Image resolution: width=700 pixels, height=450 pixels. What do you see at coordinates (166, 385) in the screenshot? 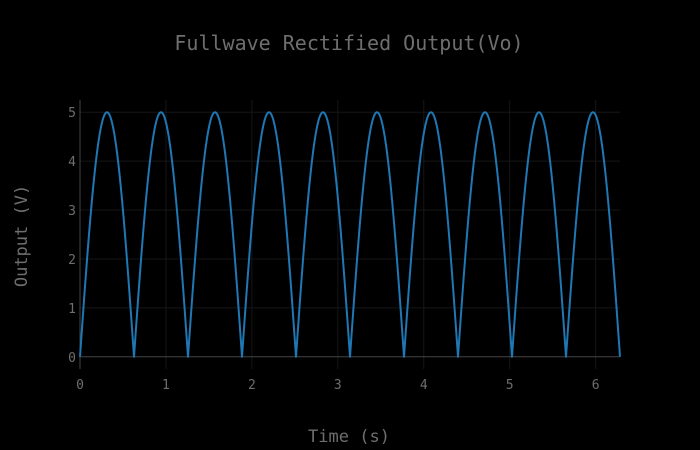
I see `x-tick-label: 1` at bounding box center [166, 385].